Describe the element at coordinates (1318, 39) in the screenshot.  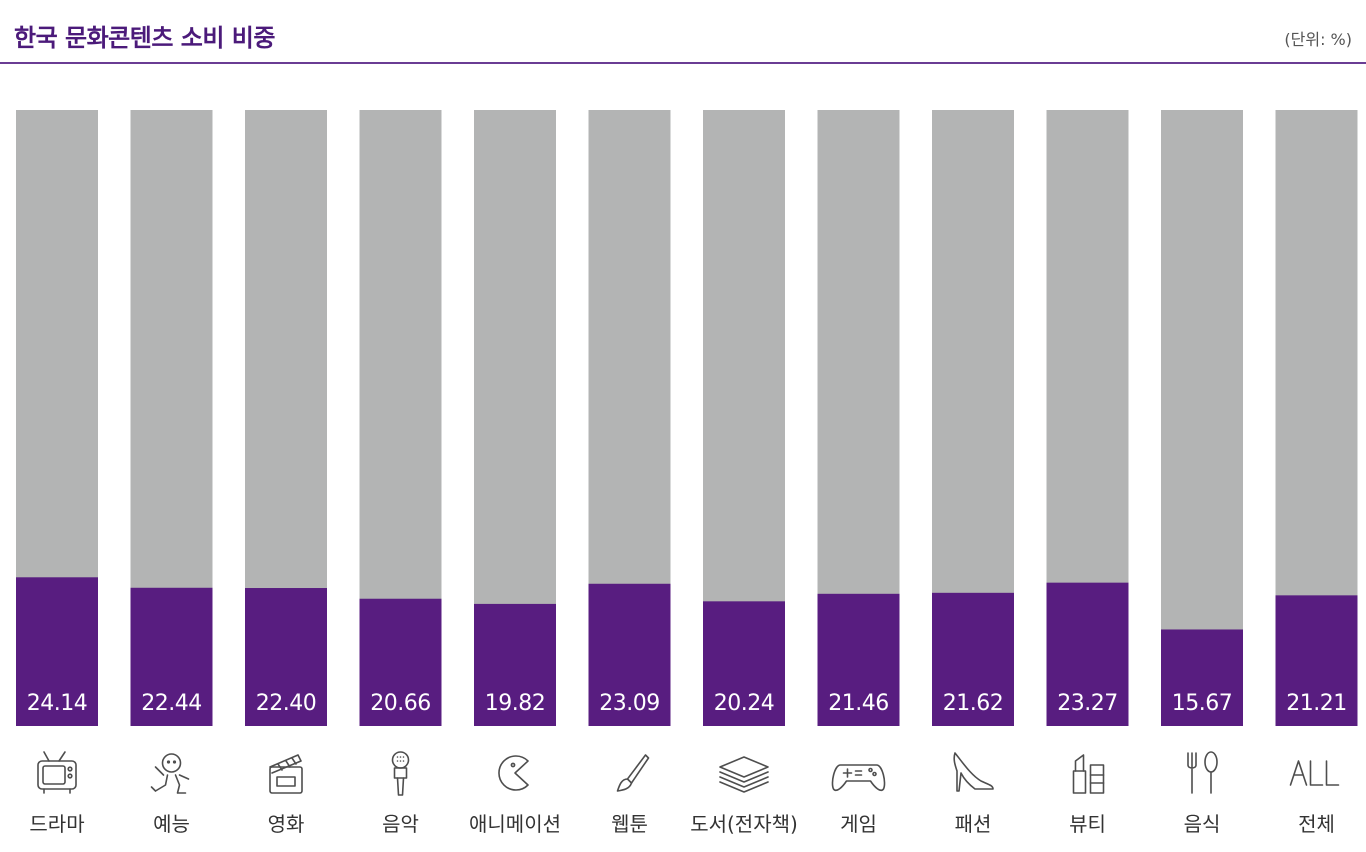
I see `unit-label: (단위: %)` at that location.